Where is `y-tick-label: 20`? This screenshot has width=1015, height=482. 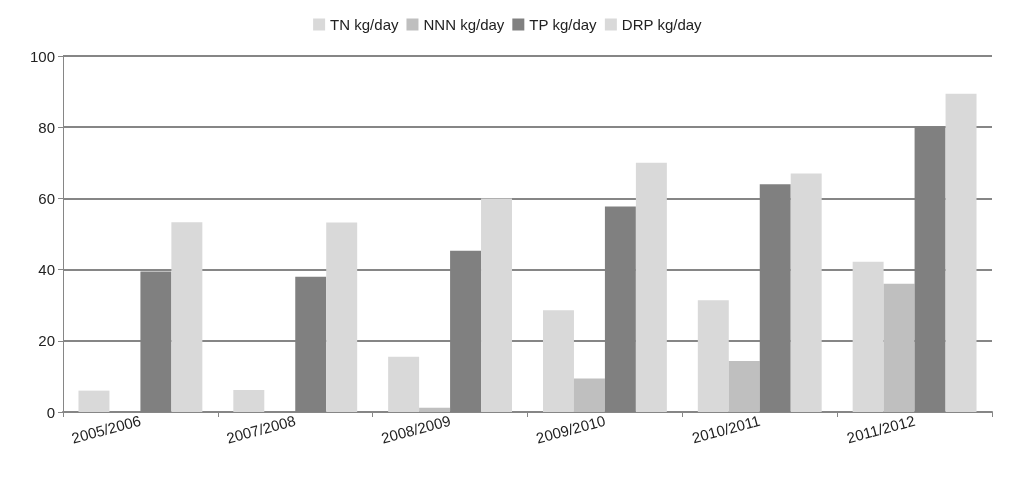
y-tick-label: 20 is located at coordinates (46, 341).